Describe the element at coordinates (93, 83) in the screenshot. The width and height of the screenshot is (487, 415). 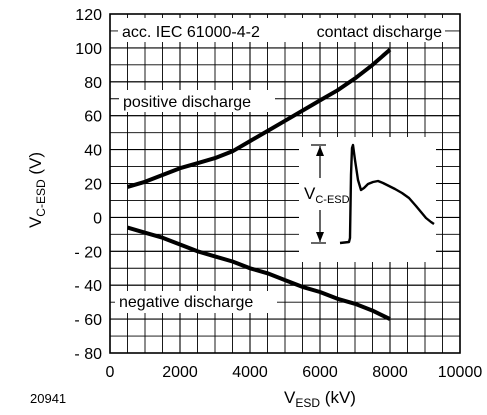
I see `y-tick-label: 80` at that location.